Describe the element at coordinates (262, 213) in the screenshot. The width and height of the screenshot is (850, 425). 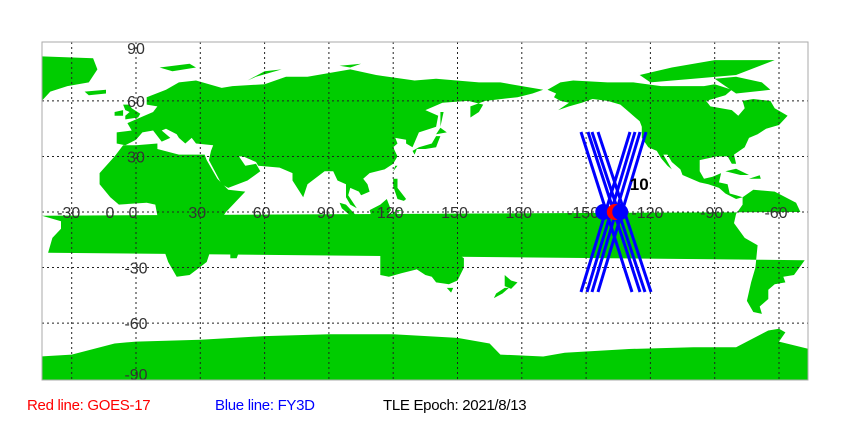
I see `longitude-label: 60` at that location.